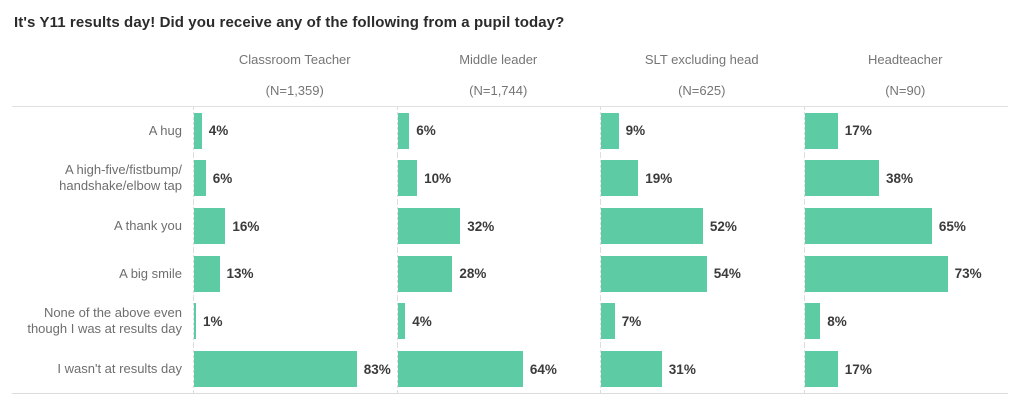 The height and width of the screenshot is (410, 1024). What do you see at coordinates (295, 226) in the screenshot?
I see `bar-cell: 16%` at bounding box center [295, 226].